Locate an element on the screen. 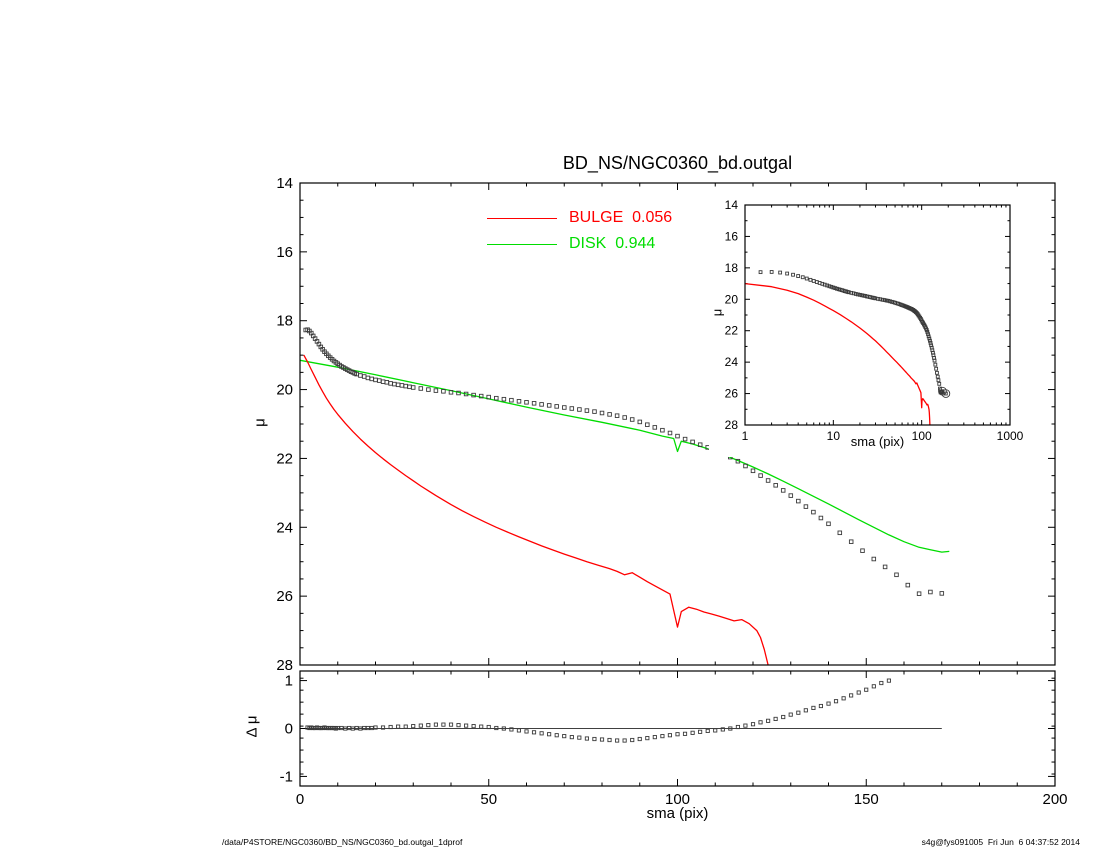 The width and height of the screenshot is (1100, 850). series-observed is located at coordinates (851, 332).